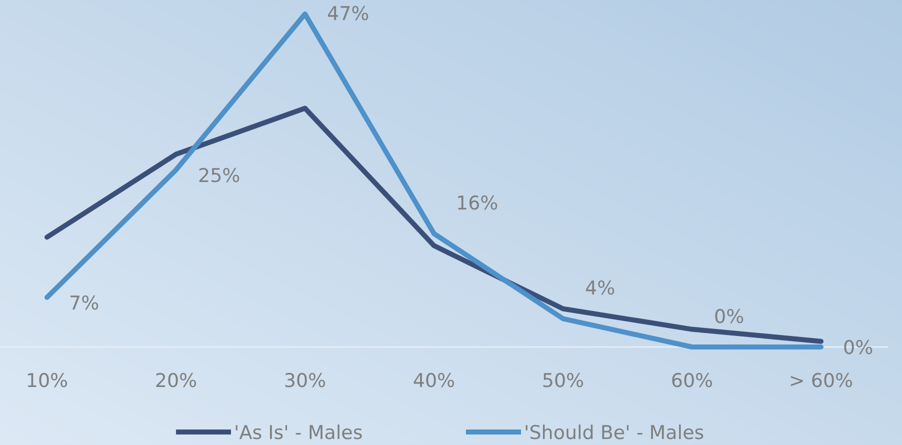  What do you see at coordinates (477, 203) in the screenshot?
I see `data-label: 16%` at bounding box center [477, 203].